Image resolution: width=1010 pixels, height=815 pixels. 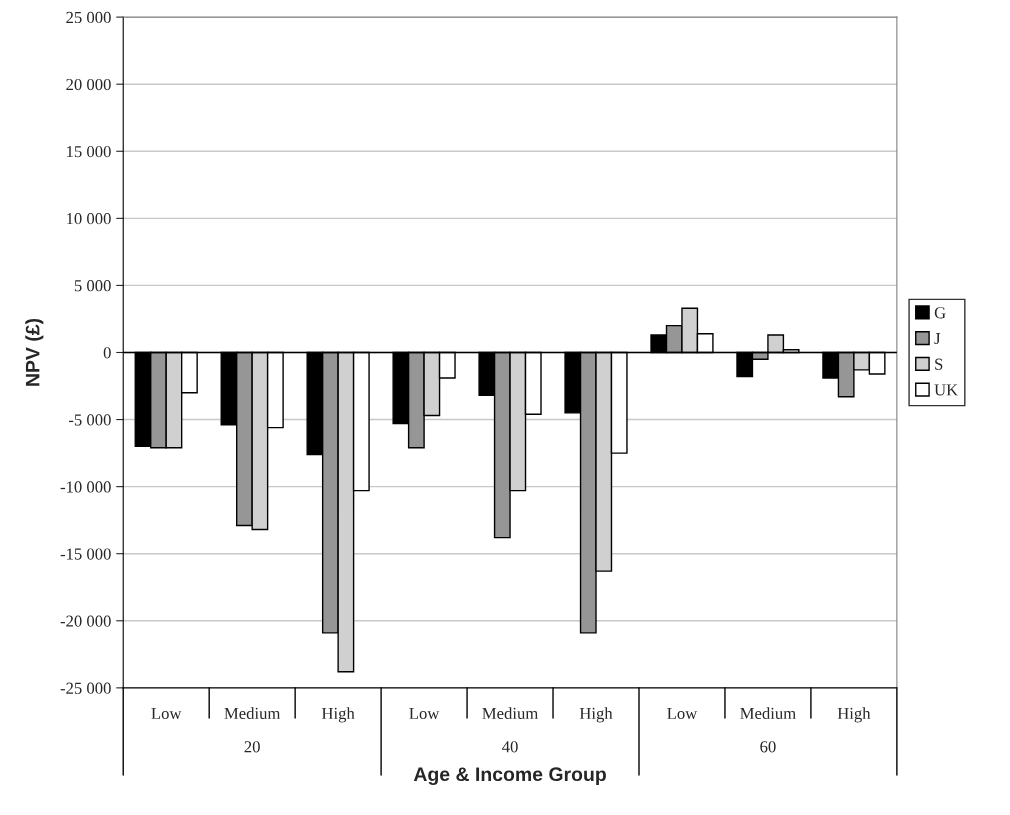 I want to click on y-tick-label: -25 000, so click(x=85, y=688).